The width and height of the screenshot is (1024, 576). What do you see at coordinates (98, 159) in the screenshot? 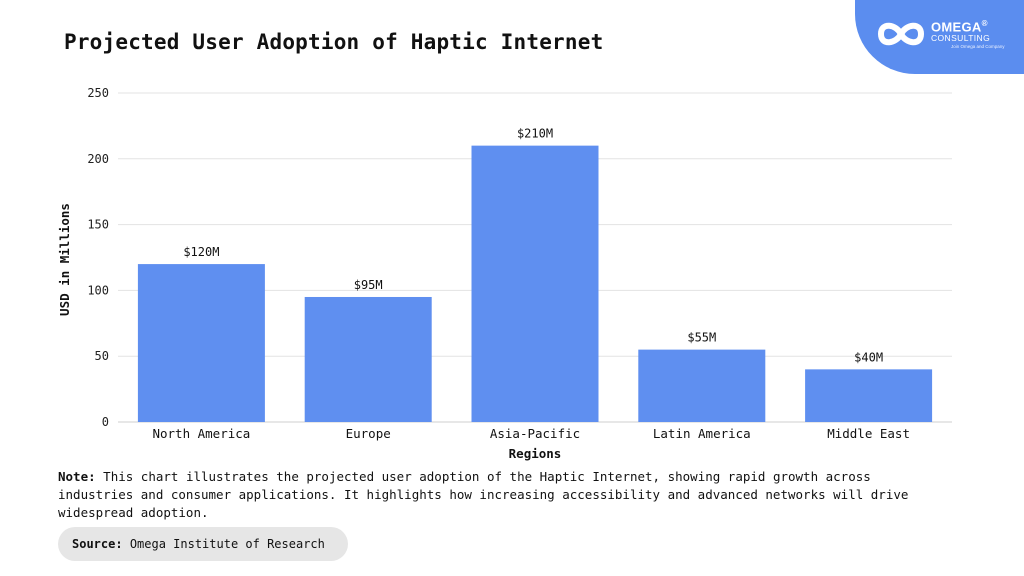
I see `y-tick-label: 200` at bounding box center [98, 159].